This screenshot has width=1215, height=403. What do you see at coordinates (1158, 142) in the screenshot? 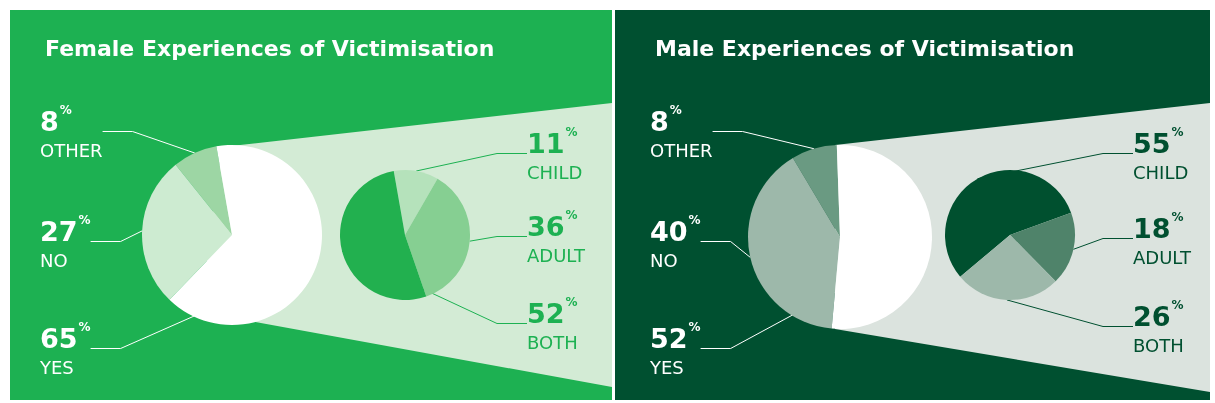
I see `data-label: 55%` at bounding box center [1158, 142].